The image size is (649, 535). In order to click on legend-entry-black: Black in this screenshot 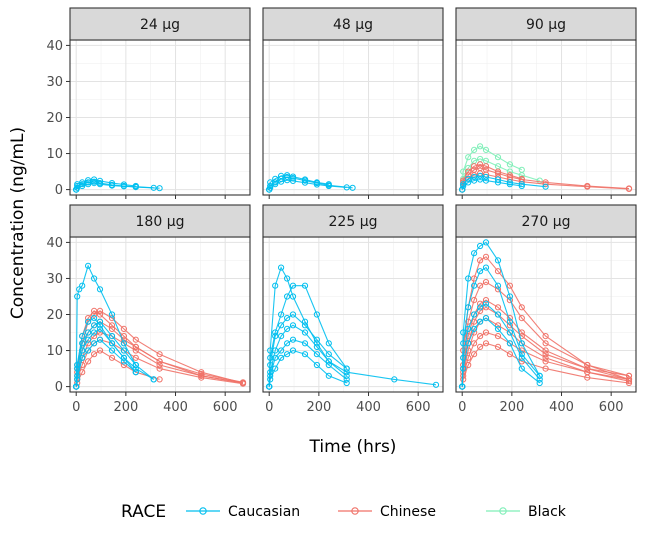, I will do `click(526, 512)`.